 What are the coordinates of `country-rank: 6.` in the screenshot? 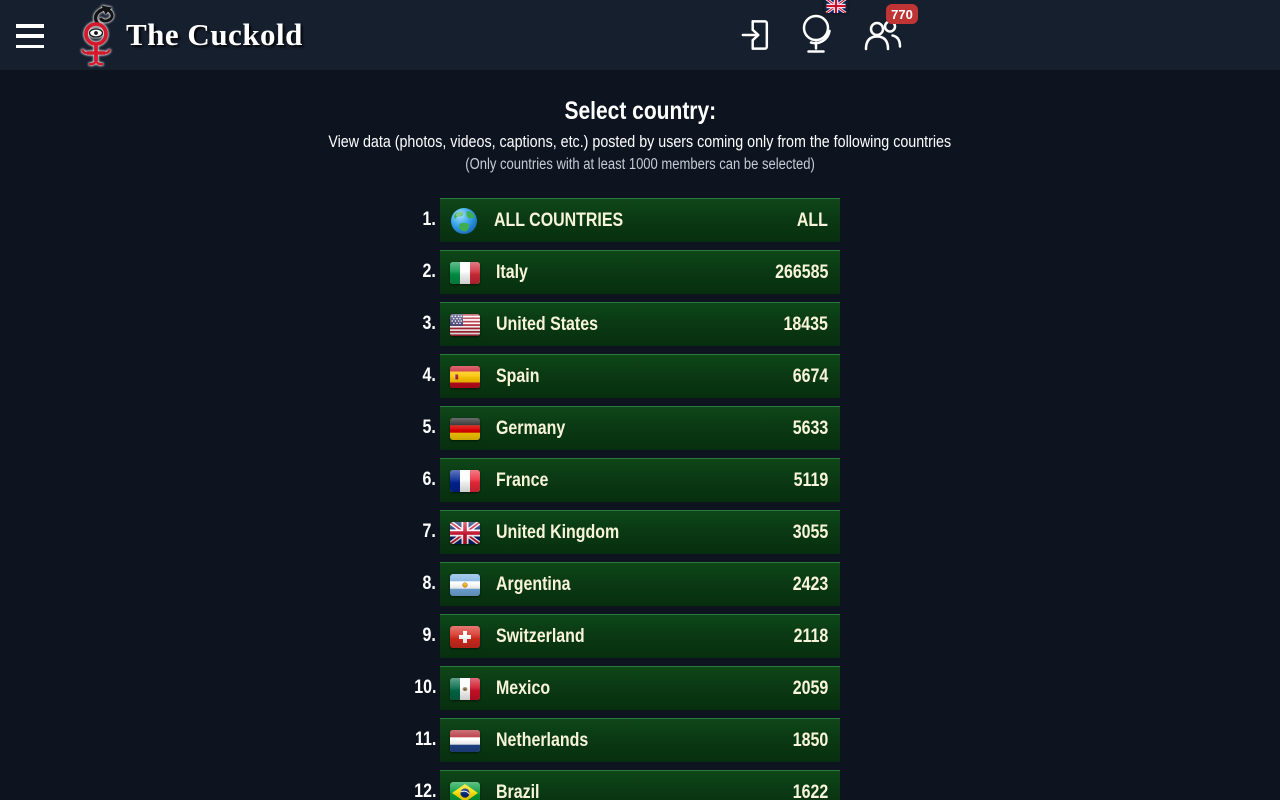 It's located at (429, 479).